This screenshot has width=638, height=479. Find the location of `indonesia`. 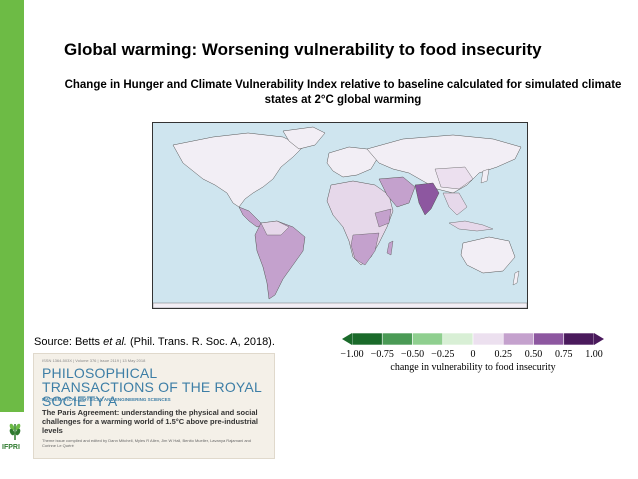

indonesia is located at coordinates (471, 226).